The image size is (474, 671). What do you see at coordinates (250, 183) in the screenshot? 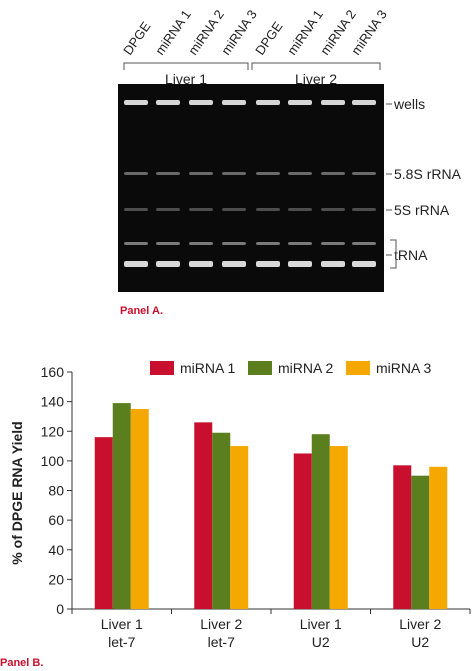
I see `gel-bands` at bounding box center [250, 183].